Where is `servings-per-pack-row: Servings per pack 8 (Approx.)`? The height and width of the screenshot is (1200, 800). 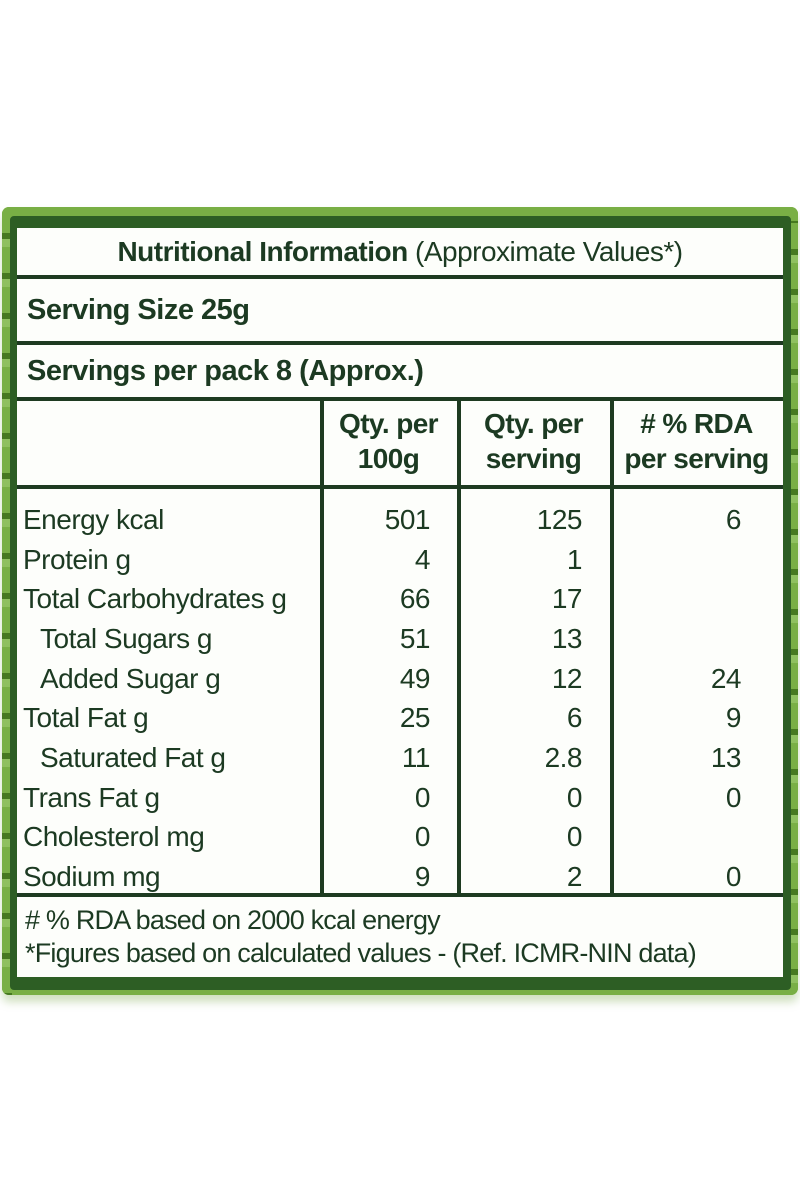 servings-per-pack-row: Servings per pack 8 (Approx.) is located at coordinates (400, 373).